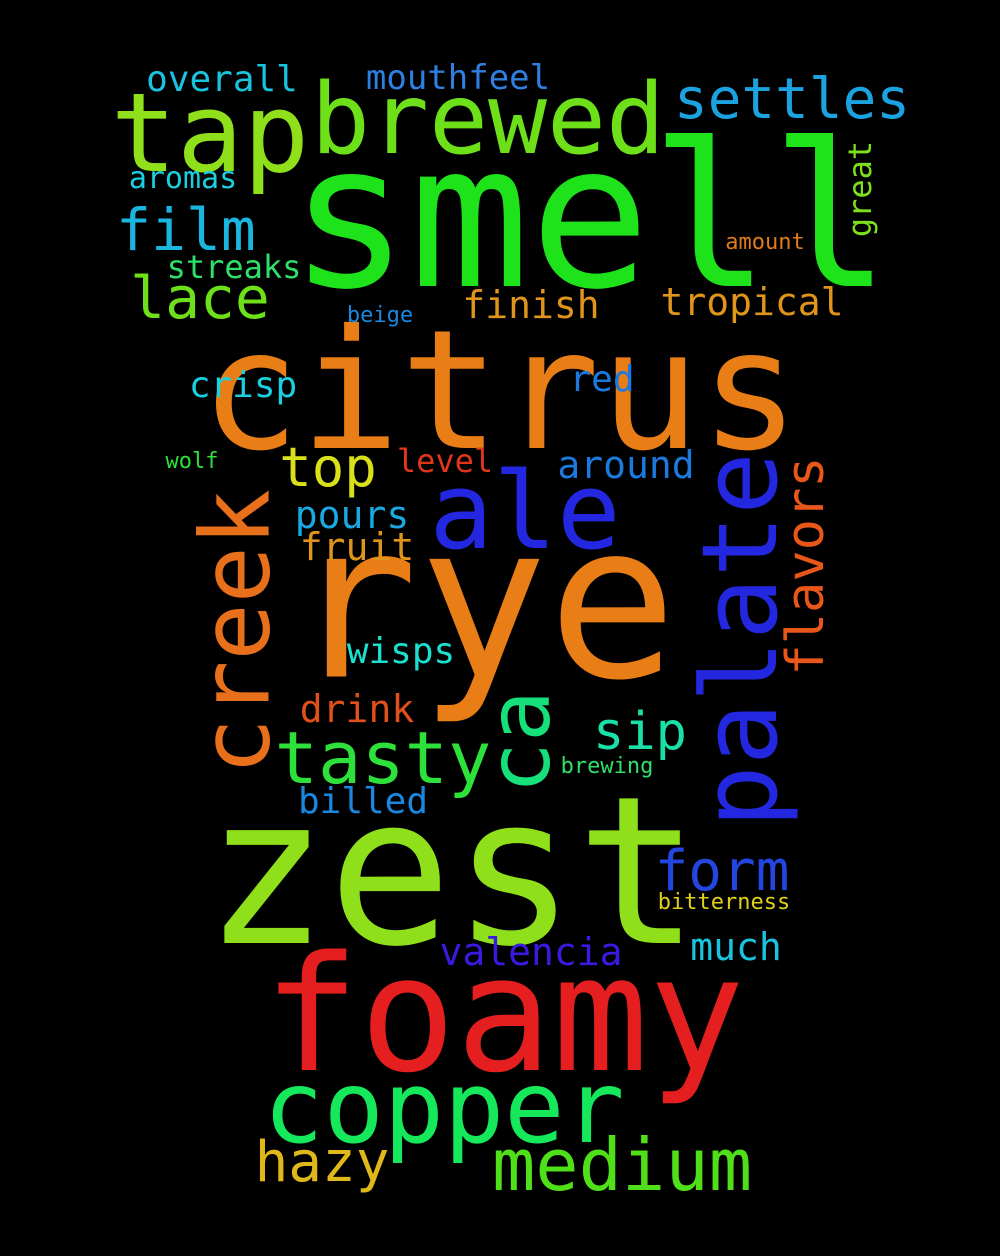 The image size is (1000, 1256). Describe the element at coordinates (607, 766) in the screenshot. I see `word-brewing: brewing` at that location.